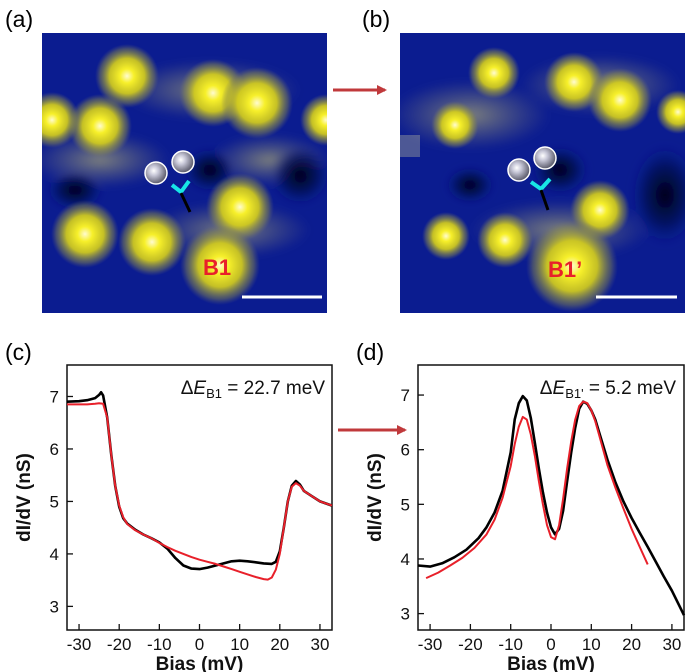 The image size is (689, 672). What do you see at coordinates (273, 388) in the screenshot?
I see `annotation-value: = 22.7 meV` at bounding box center [273, 388].